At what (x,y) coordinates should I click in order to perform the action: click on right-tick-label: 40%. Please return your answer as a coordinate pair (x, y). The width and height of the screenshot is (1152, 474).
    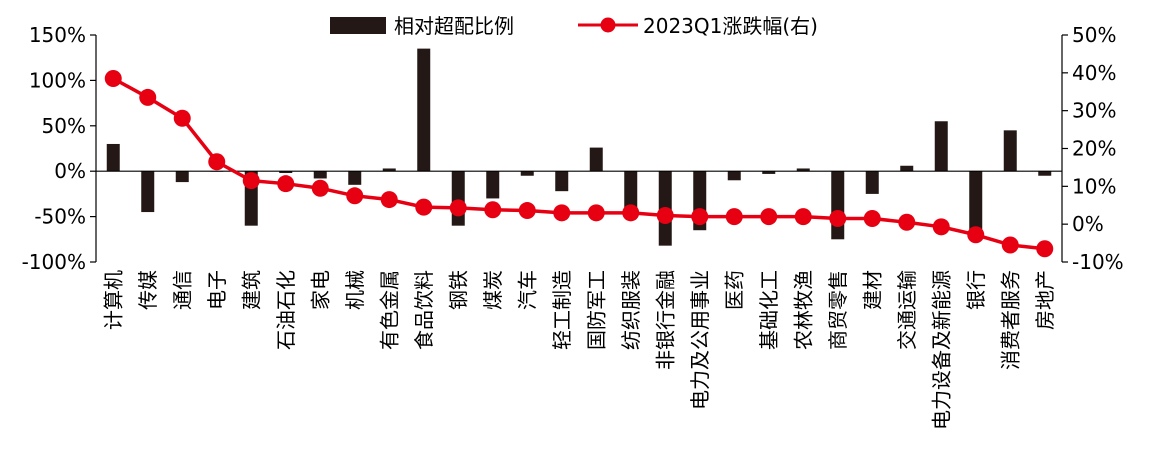
    Looking at the image, I should click on (1094, 73).